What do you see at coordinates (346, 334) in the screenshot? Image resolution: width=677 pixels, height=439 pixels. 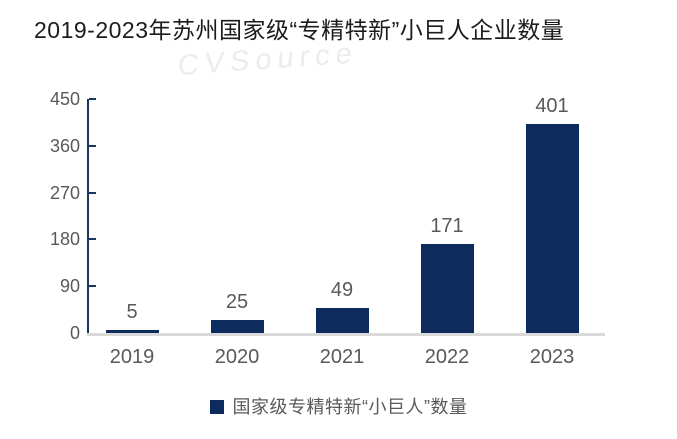 I see `x-axis-line` at bounding box center [346, 334].